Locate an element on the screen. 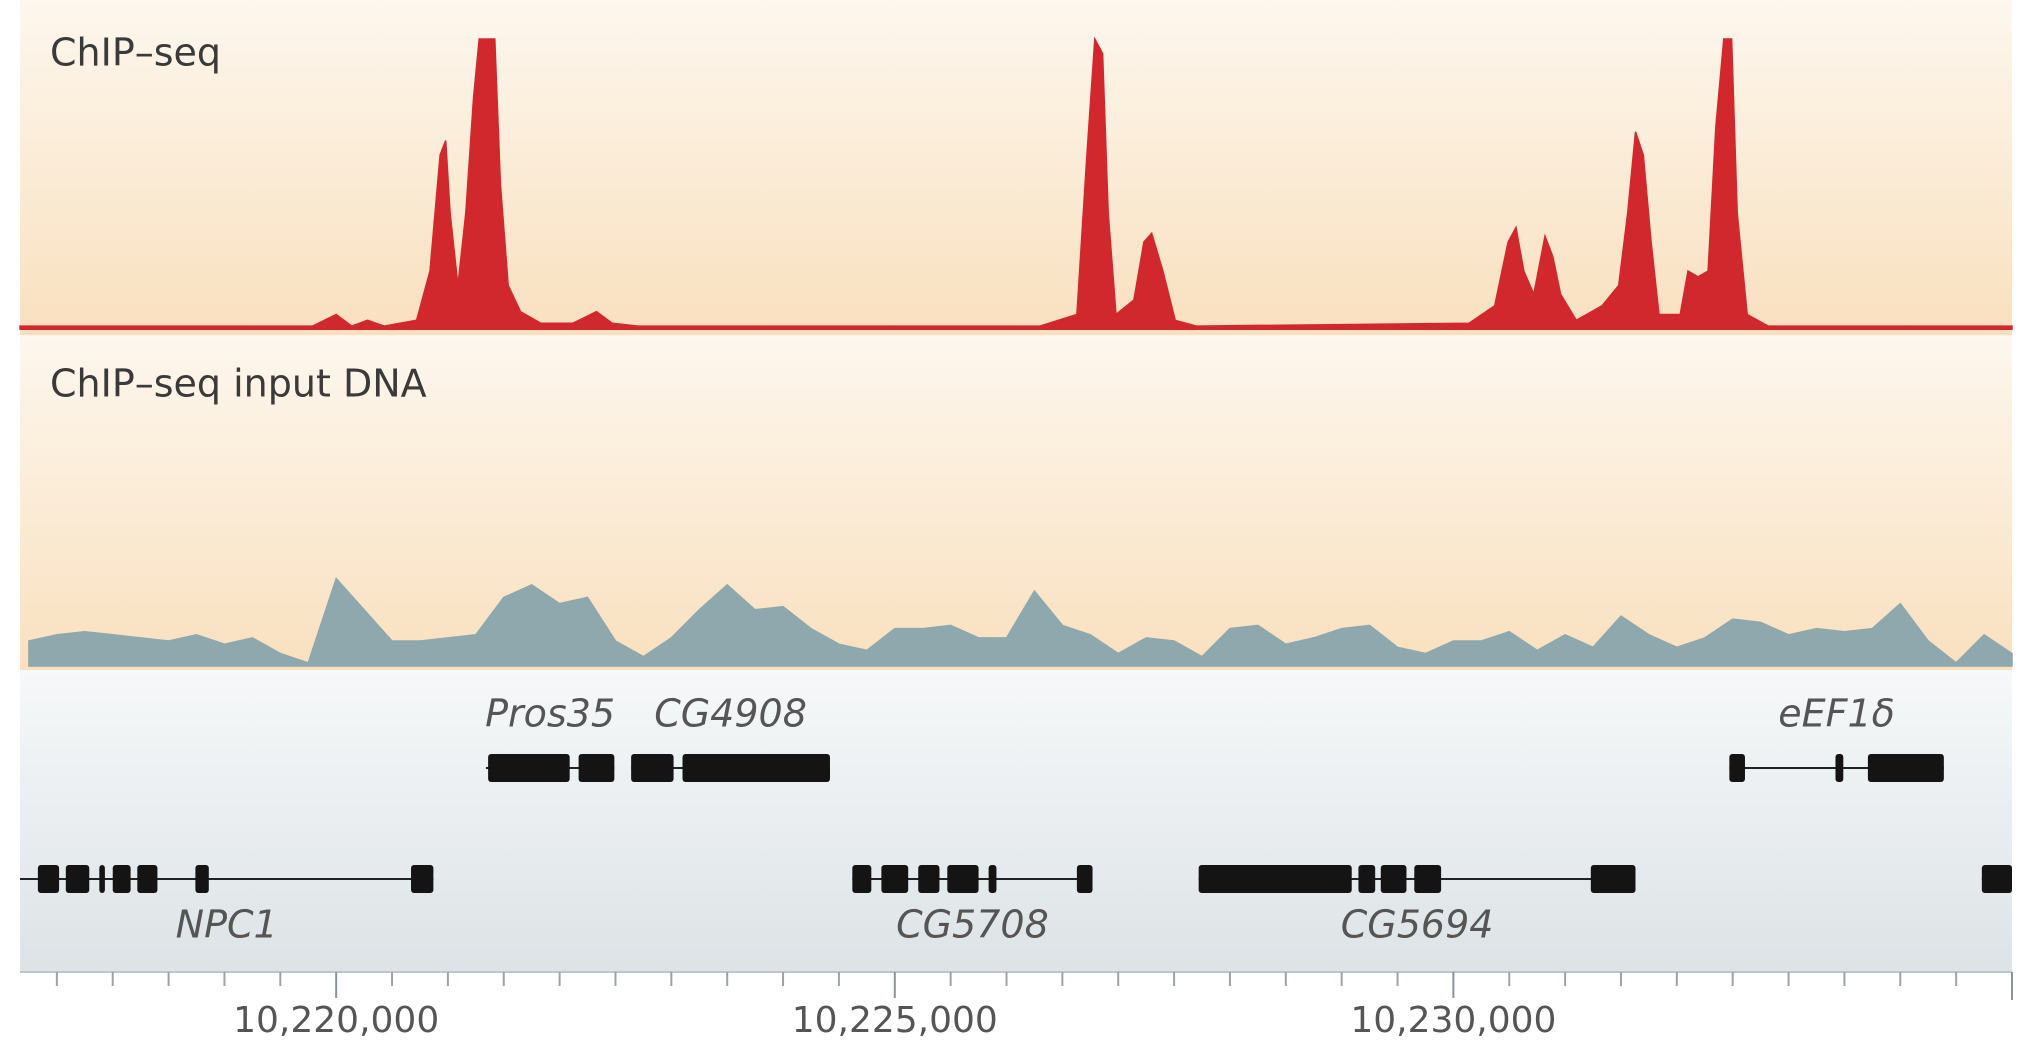 The image size is (2030, 1046). gene-label: CG4908 is located at coordinates (730, 714).